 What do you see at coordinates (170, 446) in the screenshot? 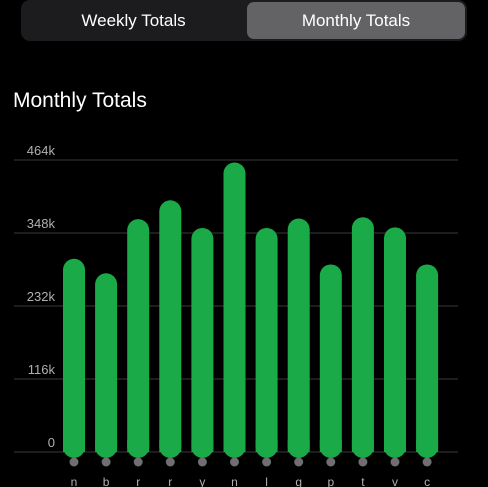
I see `bar-base-apr` at bounding box center [170, 446].